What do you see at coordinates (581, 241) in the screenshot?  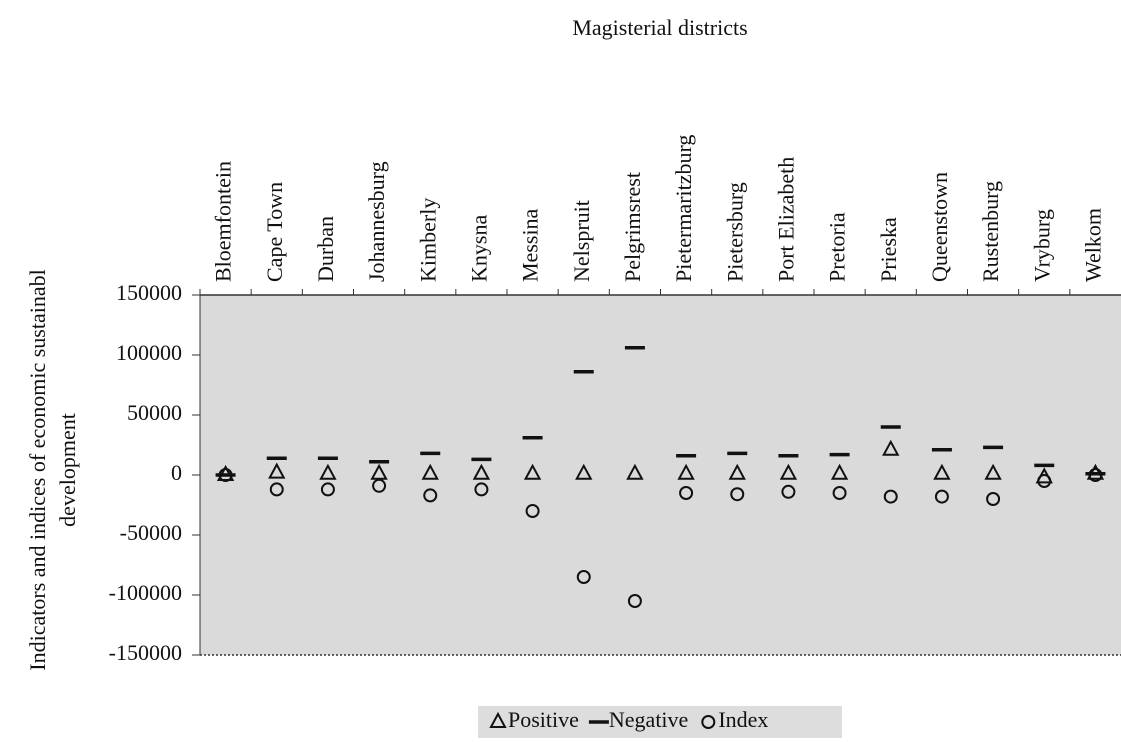 I see `x-tick-label: Nelspruit` at bounding box center [581, 241].